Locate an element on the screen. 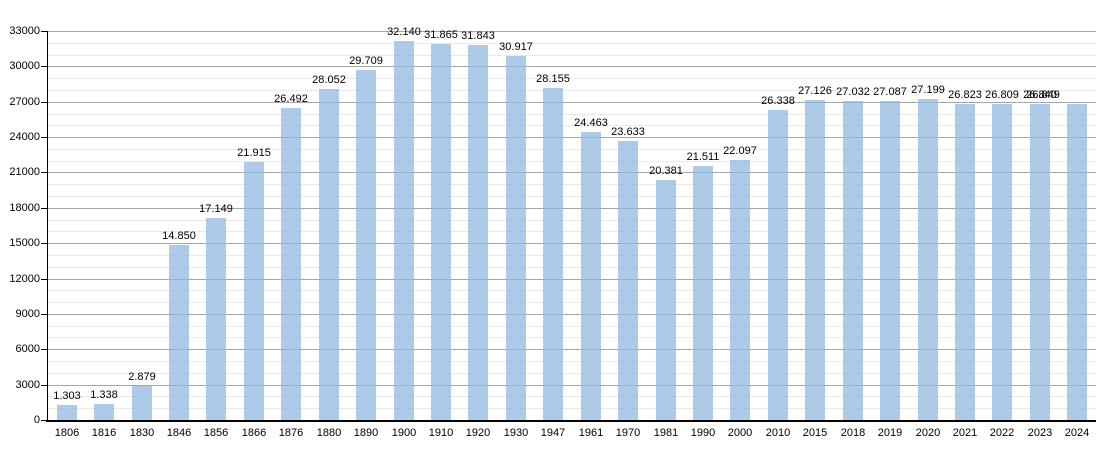  value-label-1981: 20.381 is located at coordinates (666, 171).